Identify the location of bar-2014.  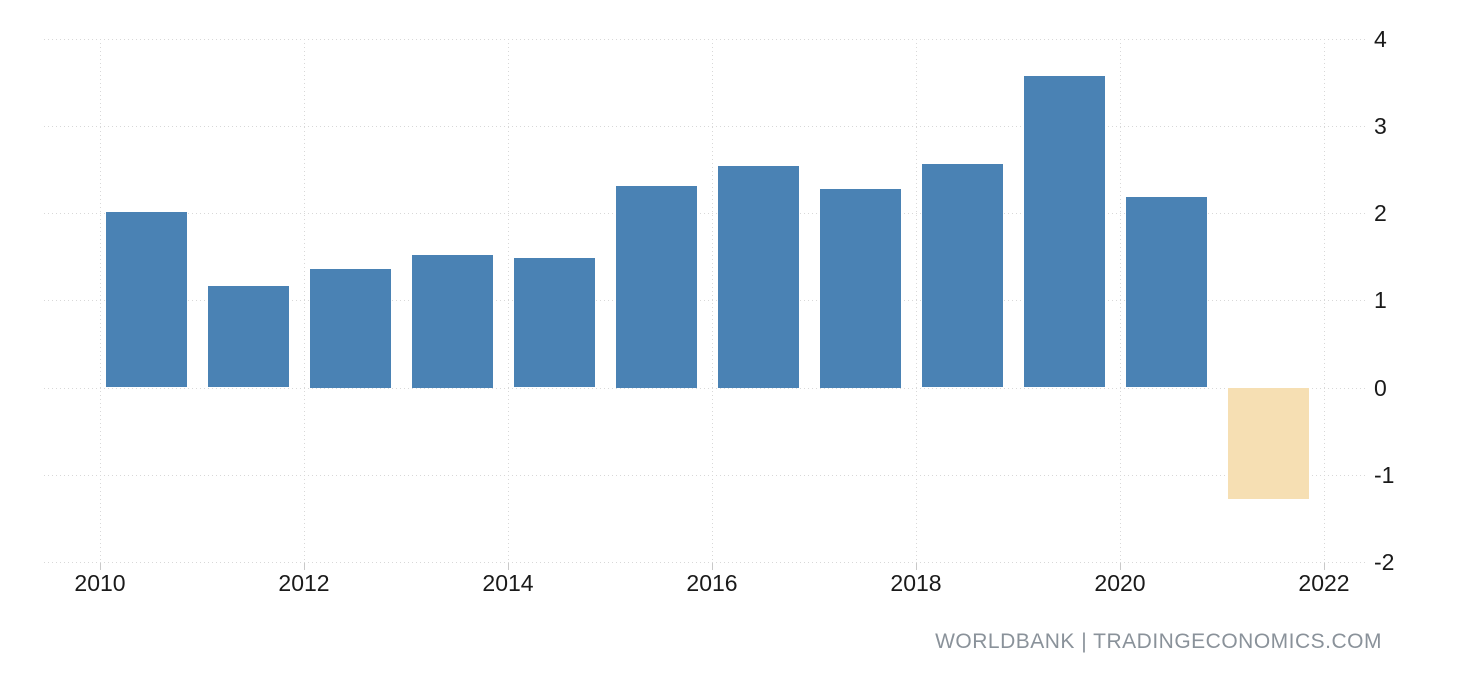
(554, 322).